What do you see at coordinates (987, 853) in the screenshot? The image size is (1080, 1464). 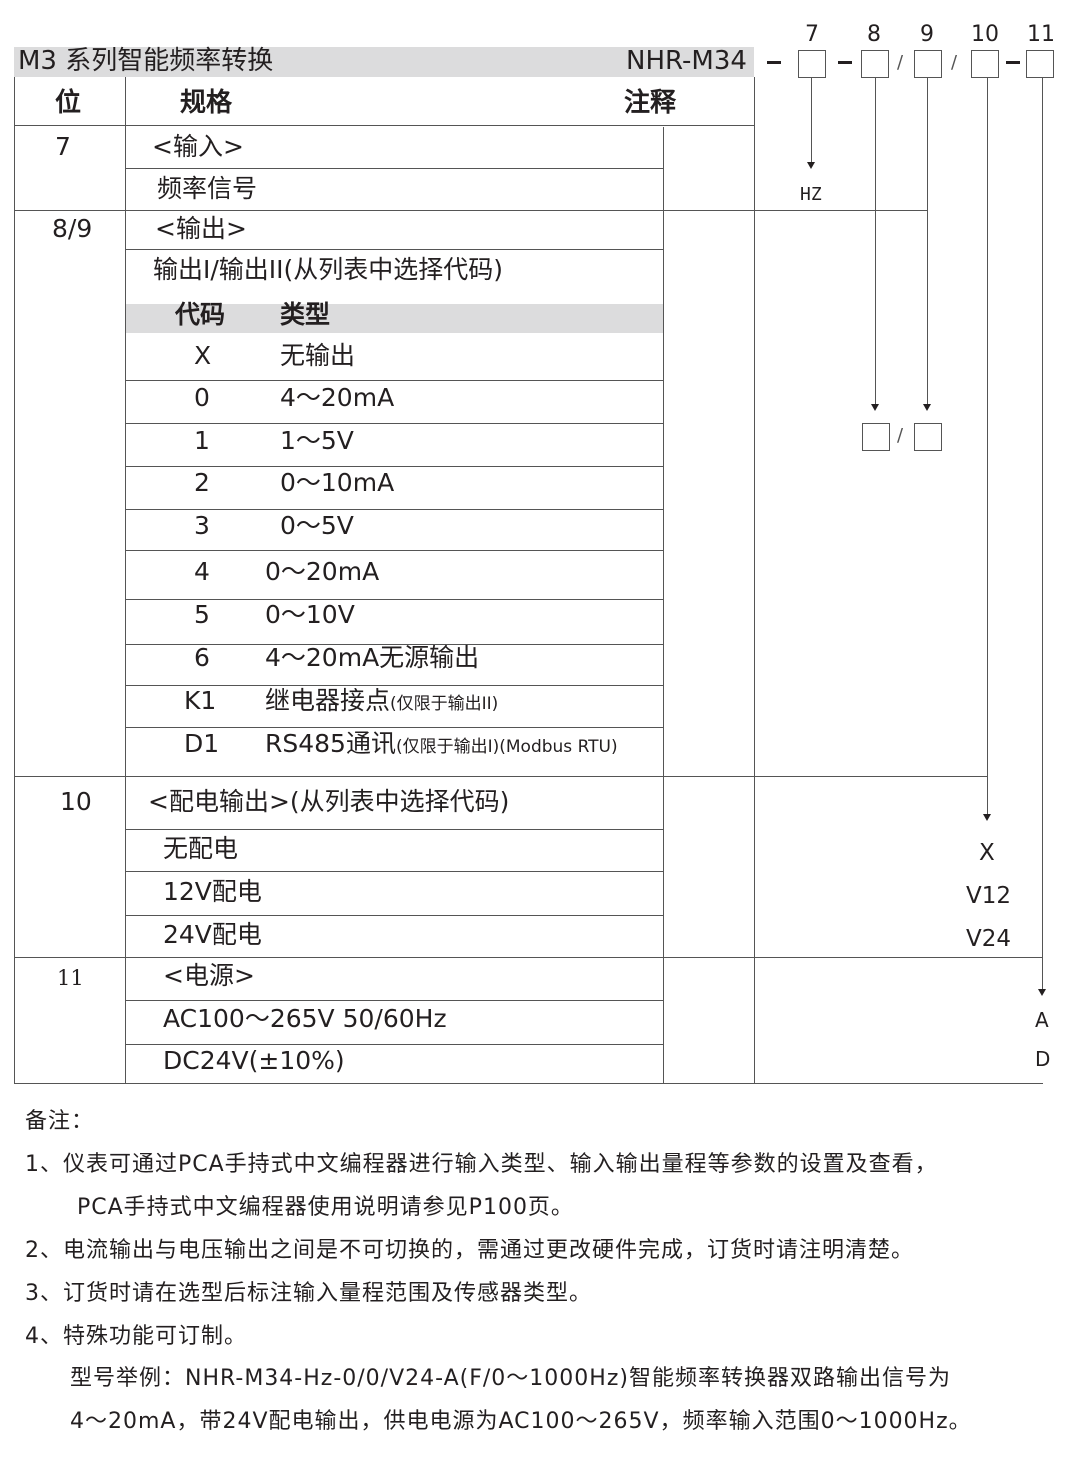 I see `code-x: X` at bounding box center [987, 853].